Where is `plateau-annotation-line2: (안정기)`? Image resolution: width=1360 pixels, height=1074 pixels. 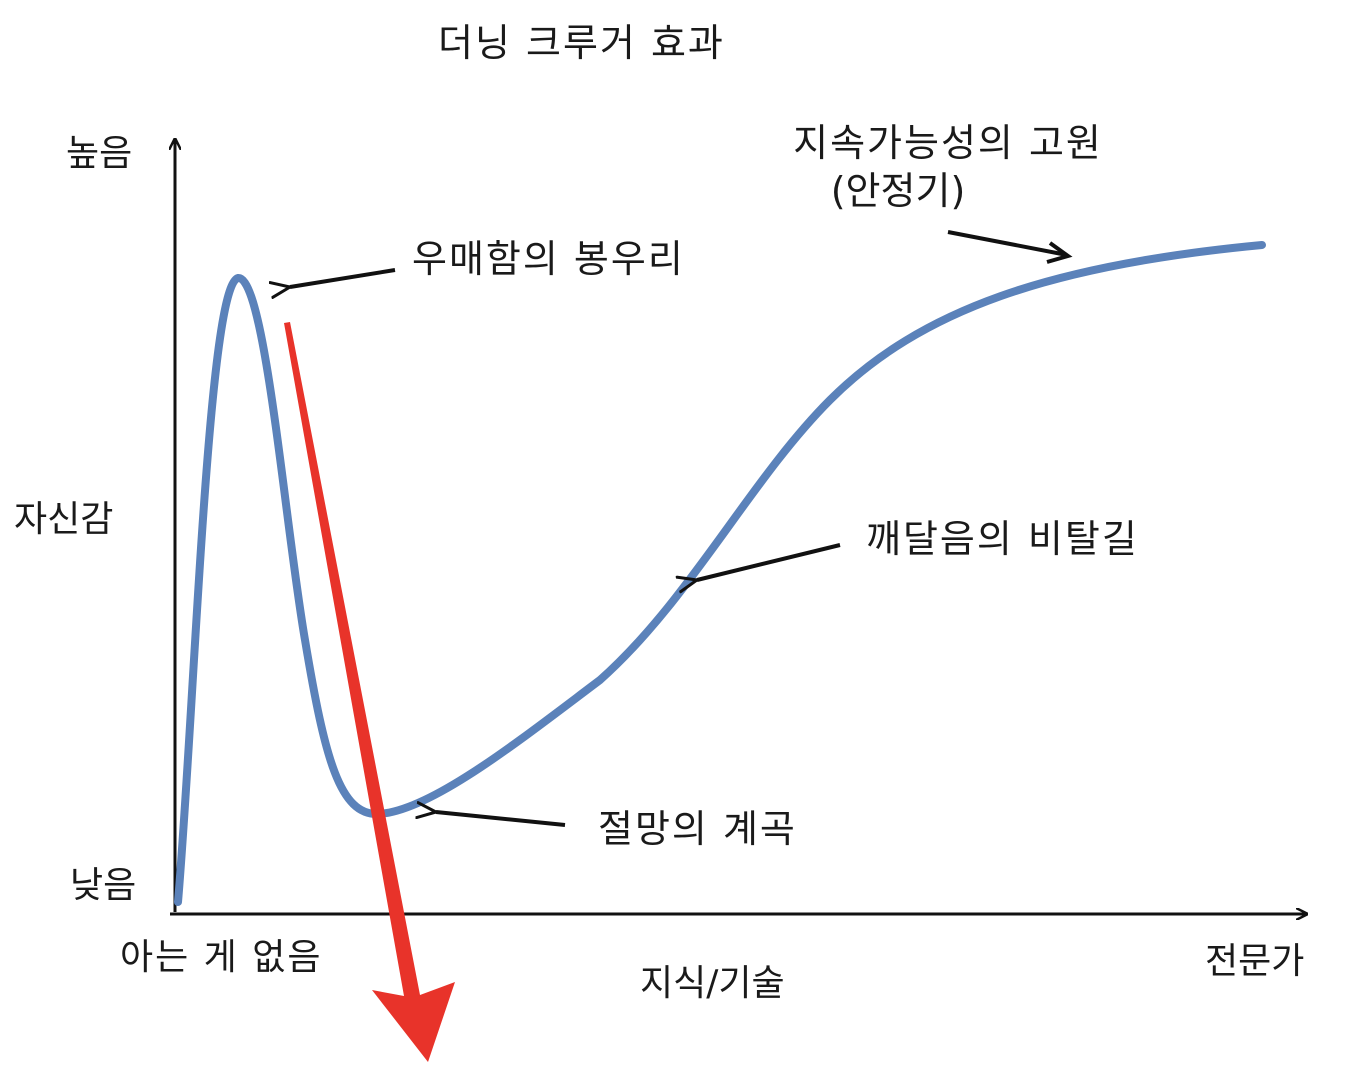 plateau-annotation-line2: (안정기) is located at coordinates (898, 191).